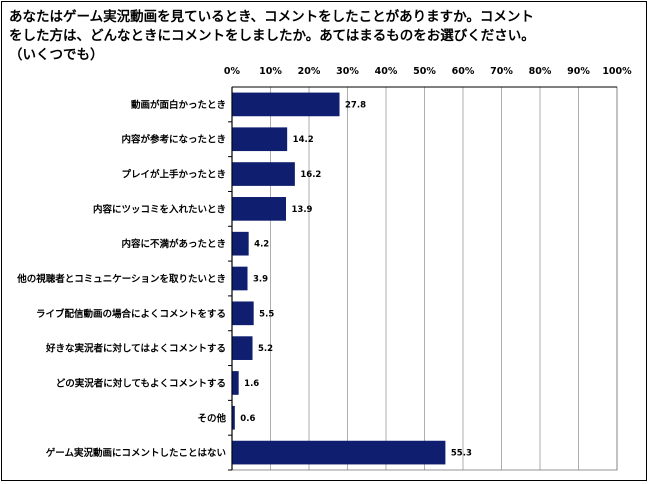 Image resolution: width=650 pixels, height=484 pixels. I want to click on x-tick-label: 30%, so click(347, 71).